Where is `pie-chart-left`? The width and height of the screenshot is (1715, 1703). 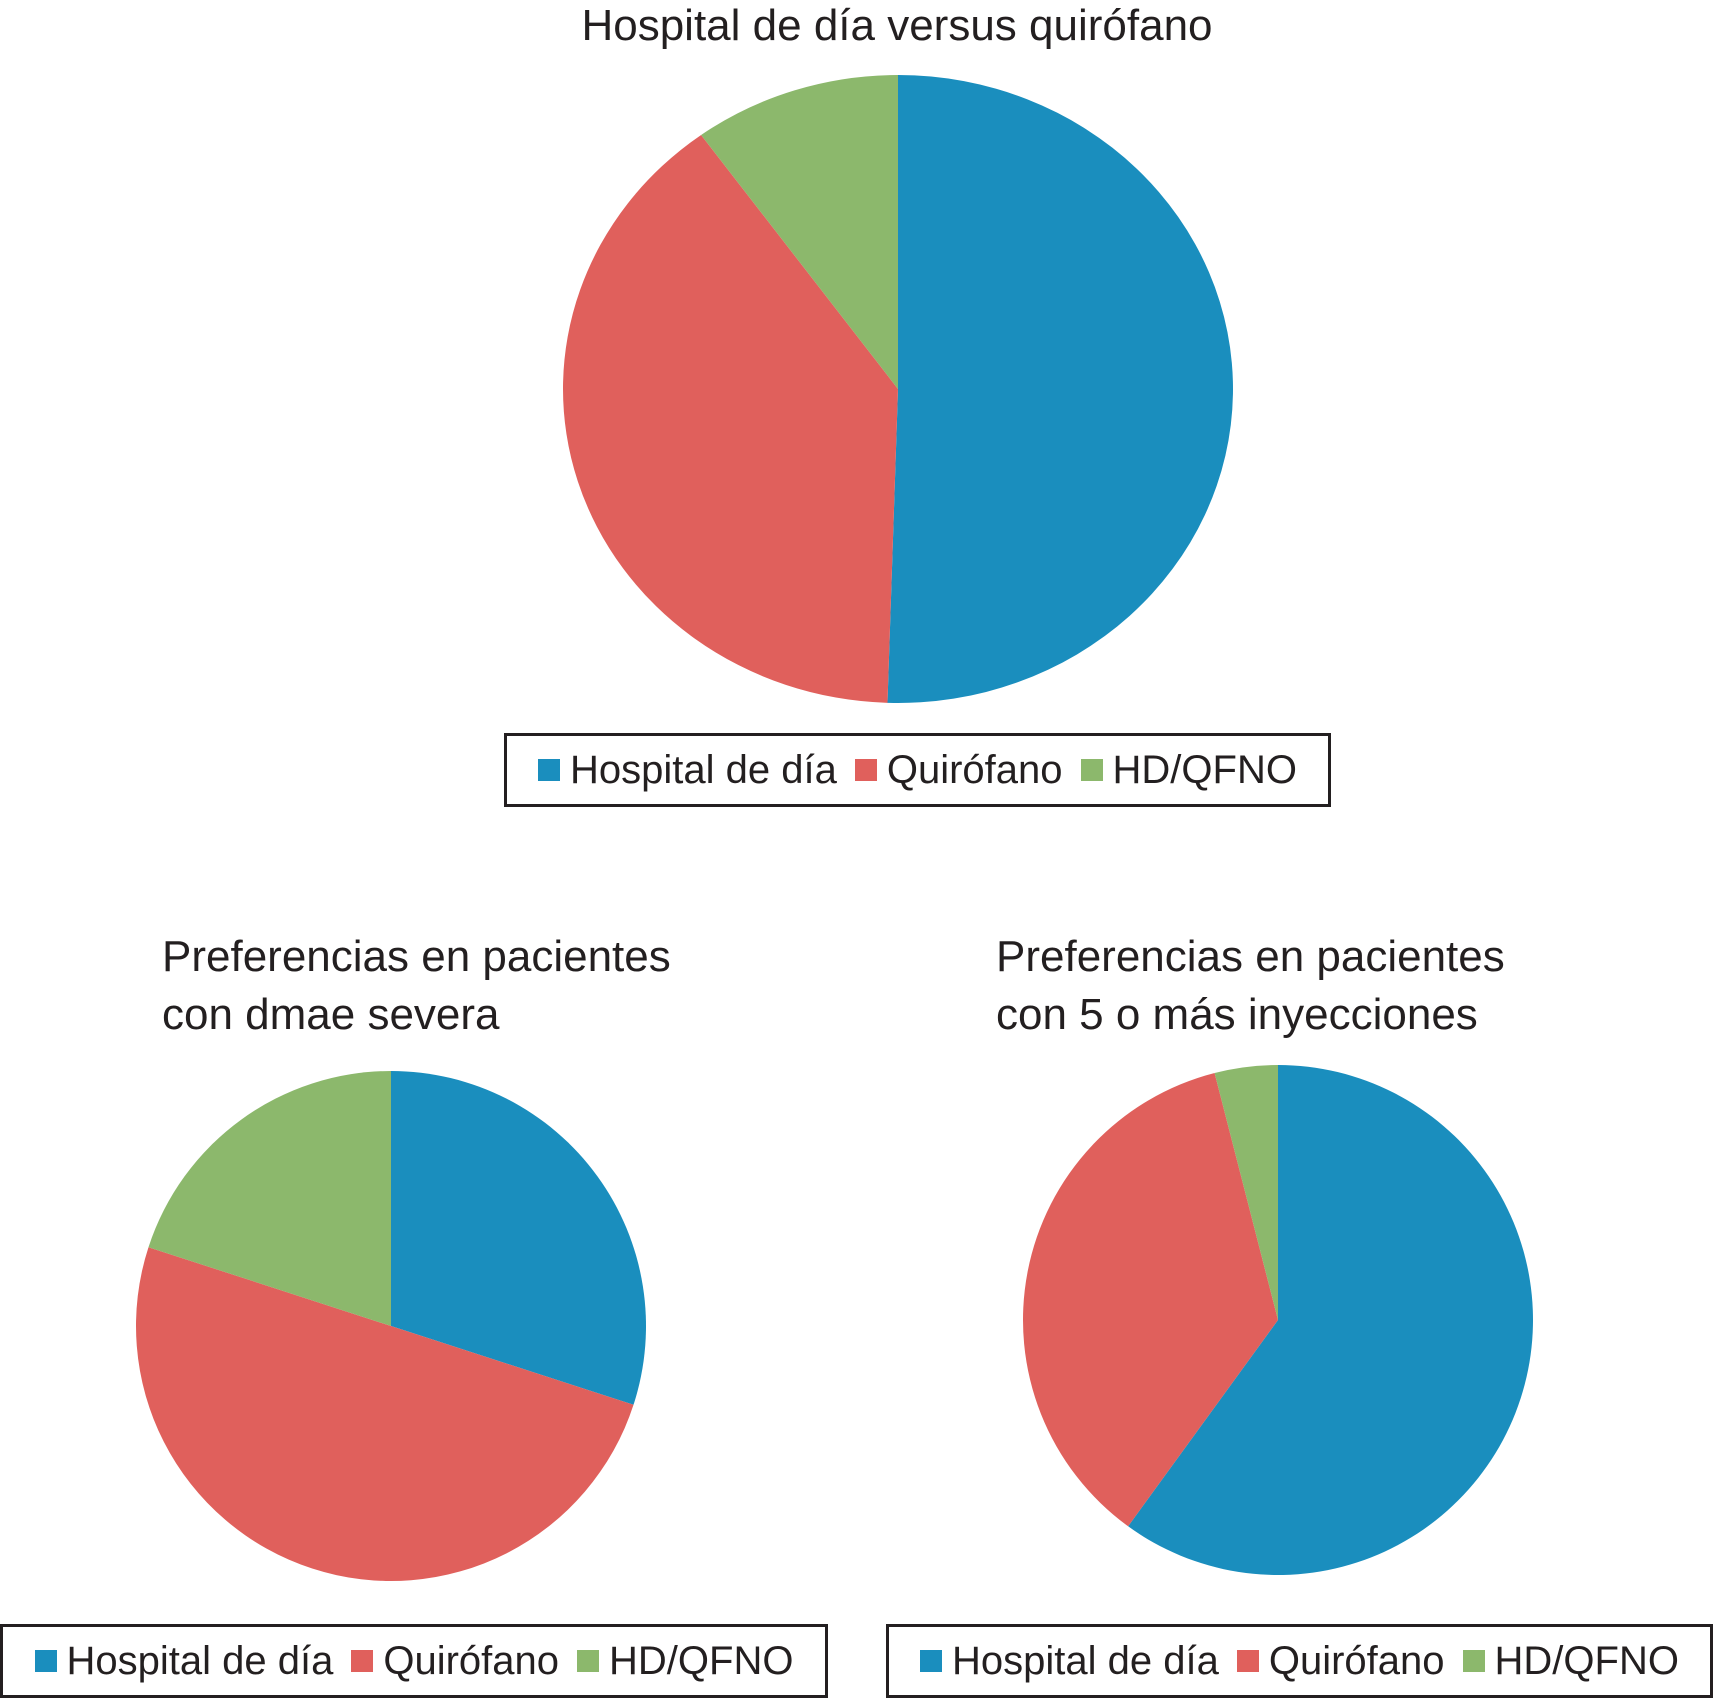 pie-chart-left is located at coordinates (391, 1326).